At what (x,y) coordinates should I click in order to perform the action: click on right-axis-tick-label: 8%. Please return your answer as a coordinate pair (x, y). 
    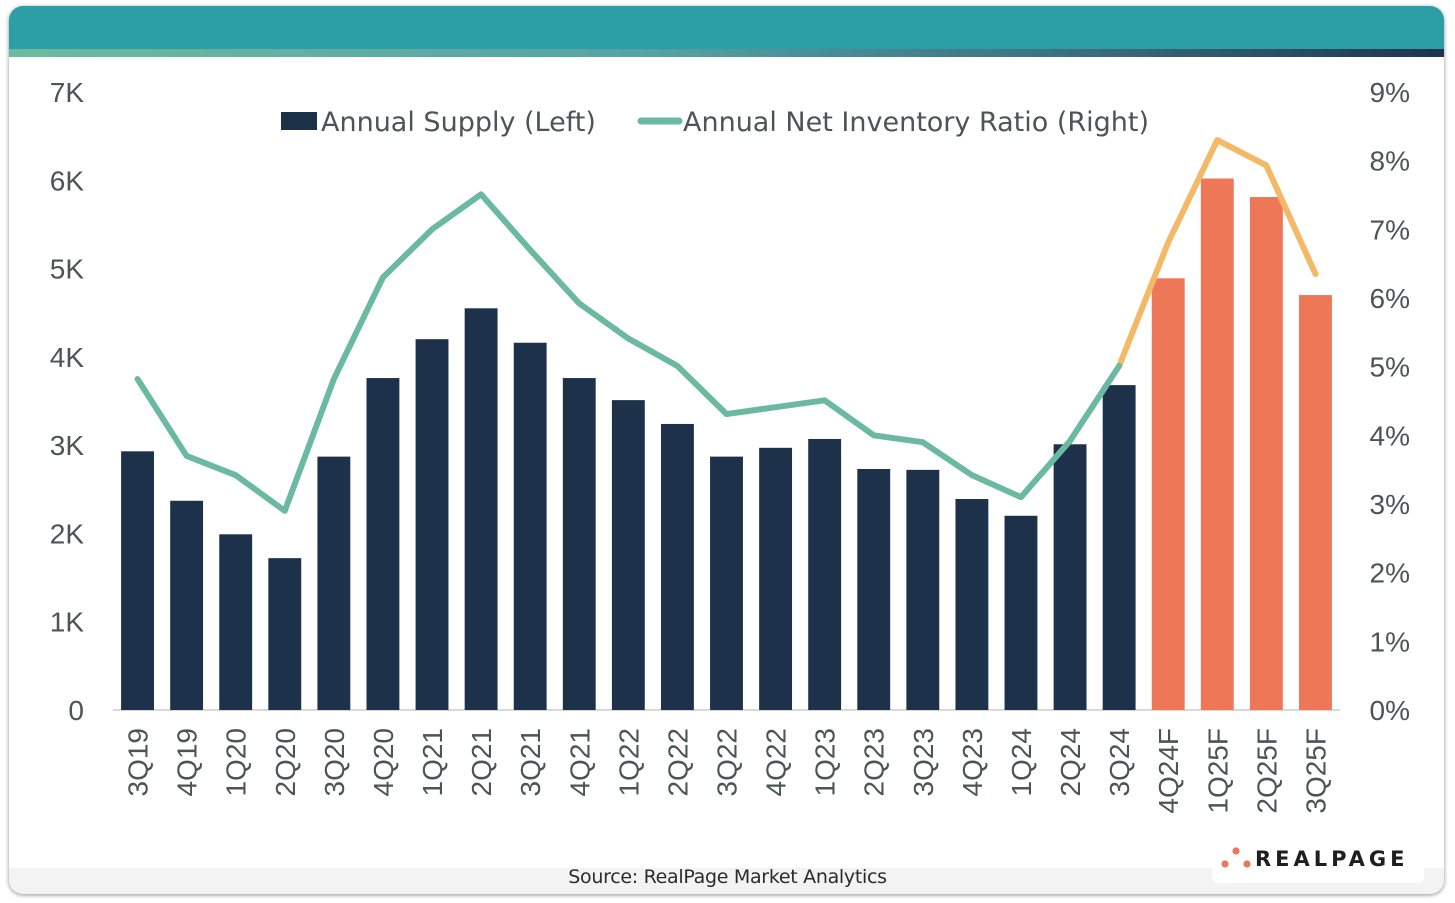
    Looking at the image, I should click on (1390, 161).